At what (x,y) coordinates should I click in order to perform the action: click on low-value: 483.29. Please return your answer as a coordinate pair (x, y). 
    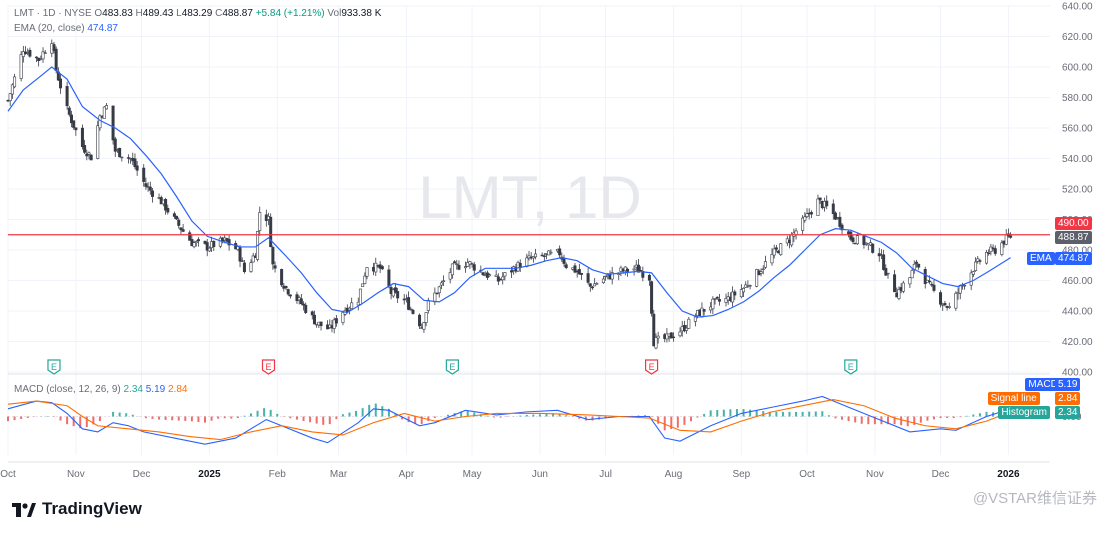
    Looking at the image, I should click on (197, 13).